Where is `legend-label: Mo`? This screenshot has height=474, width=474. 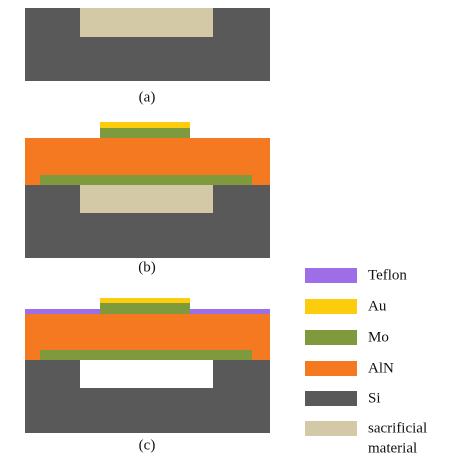
legend-label: Mo is located at coordinates (378, 337).